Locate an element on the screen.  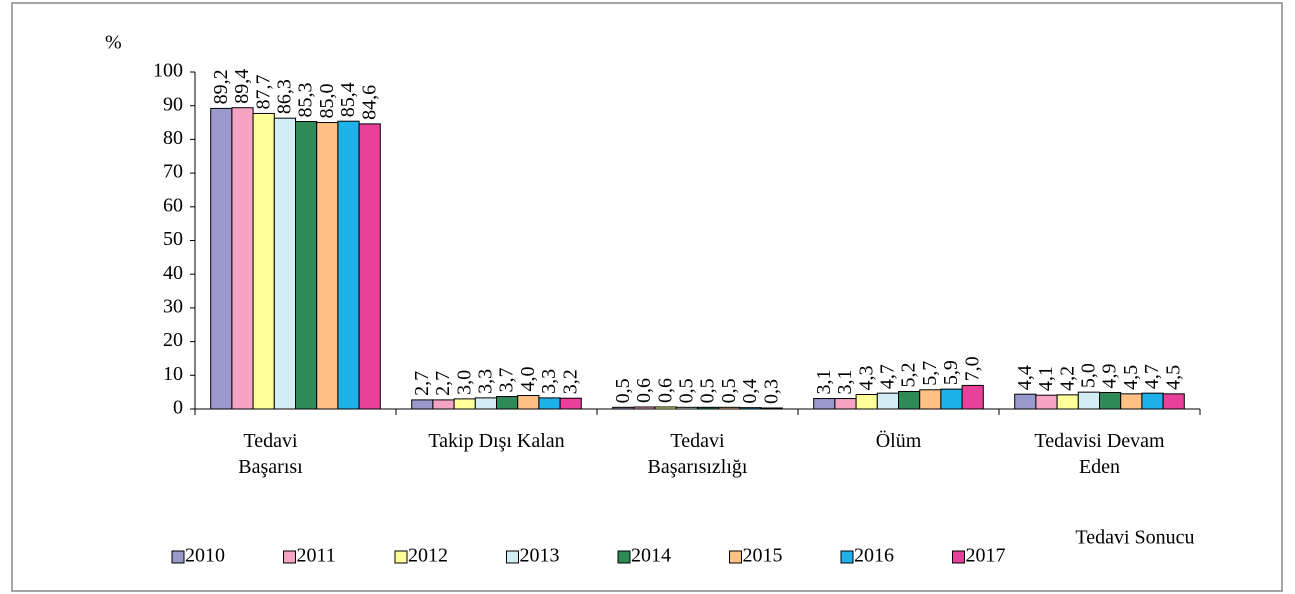
y-tick-label: 0 is located at coordinates (178, 408).